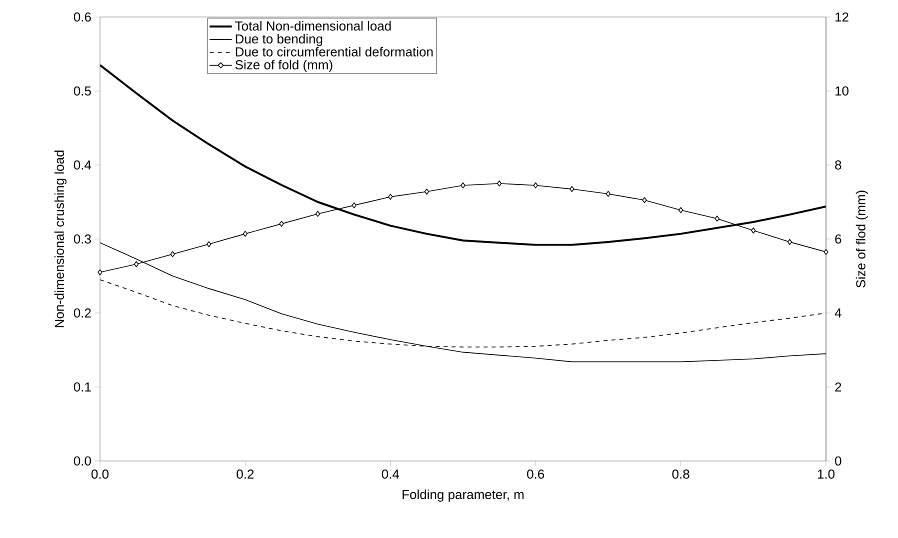 This screenshot has width=898, height=538. I want to click on y-tick-label: 0.0, so click(82, 461).